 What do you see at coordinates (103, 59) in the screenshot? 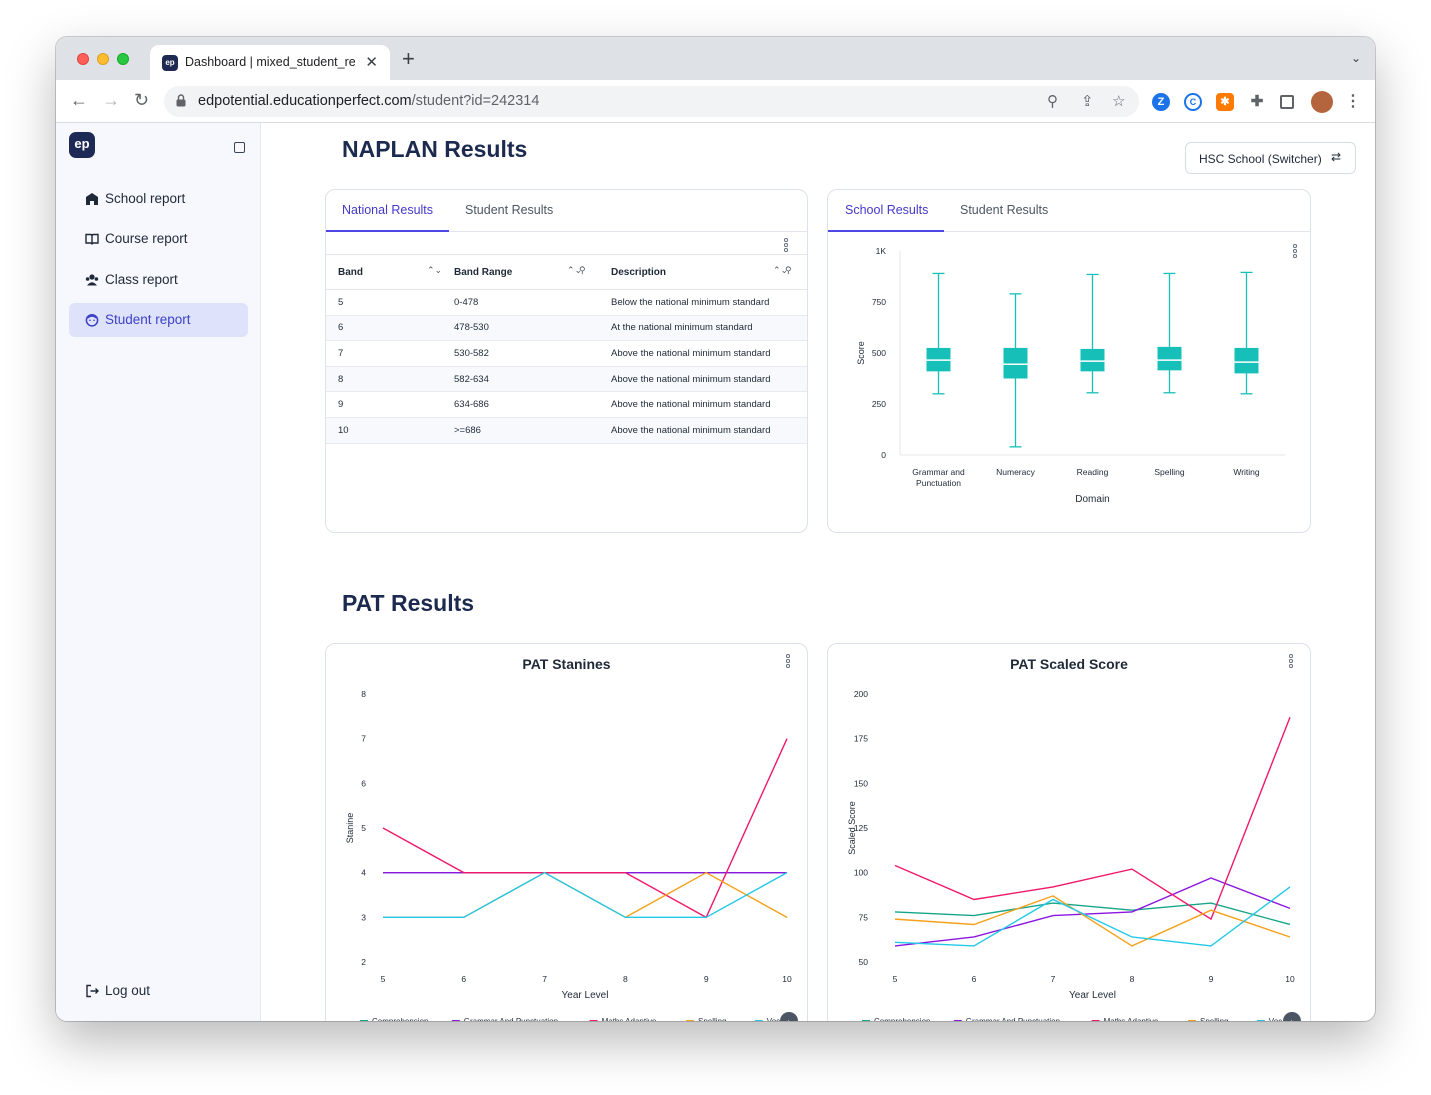
I see `minimize-window-button` at bounding box center [103, 59].